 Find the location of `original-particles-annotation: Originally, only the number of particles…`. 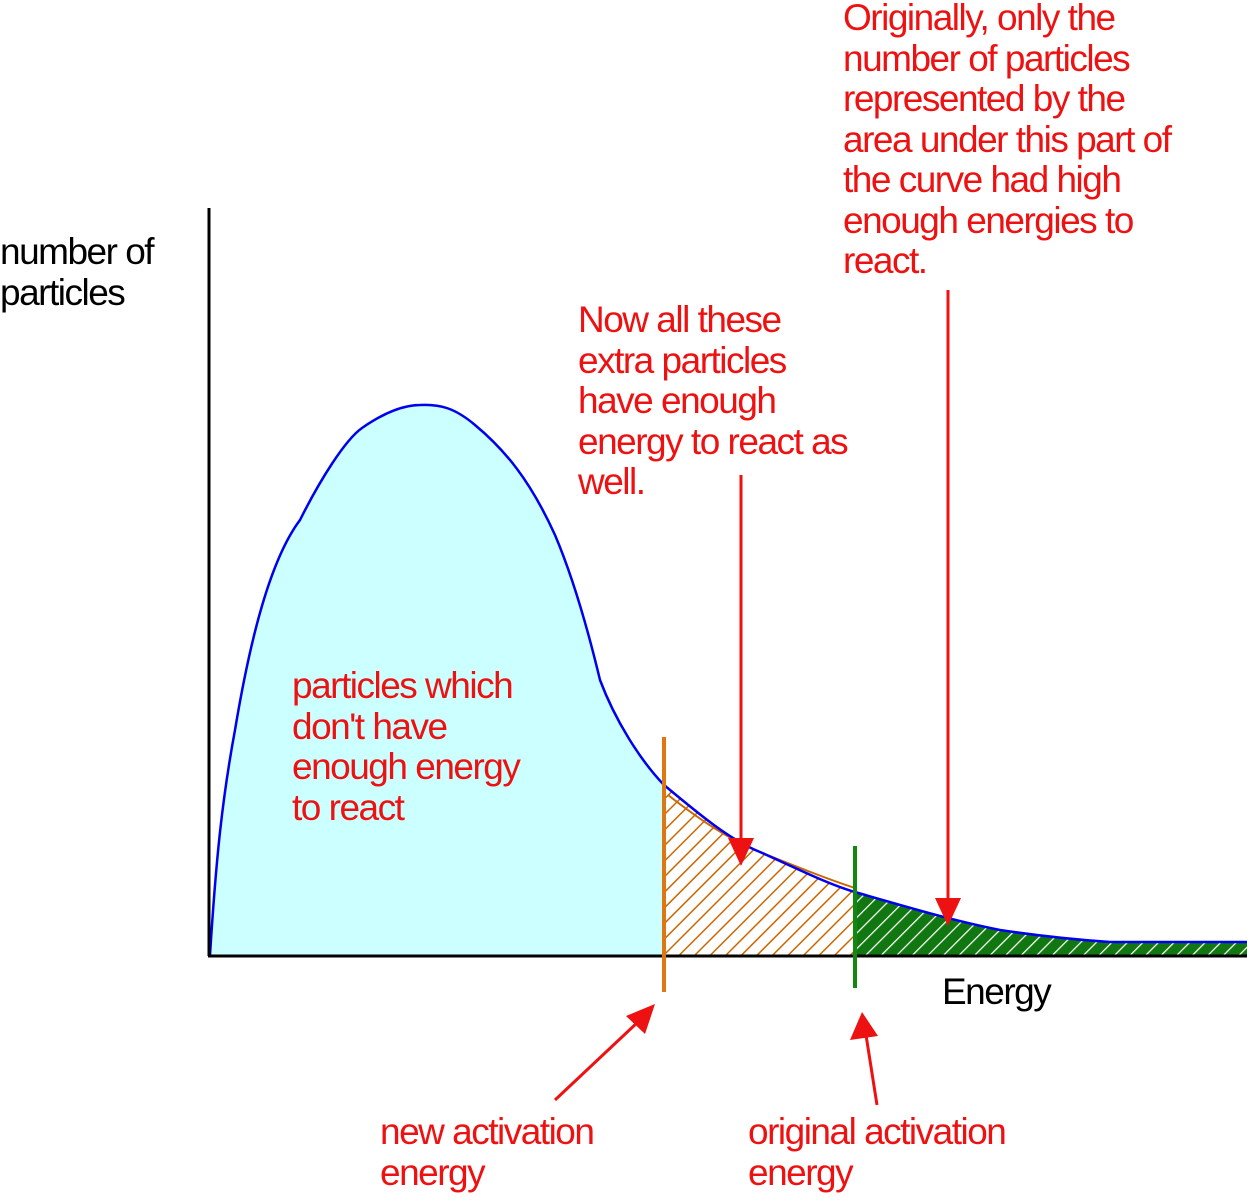

original-particles-annotation: Originally, only the number of particles… is located at coordinates (1007, 140).